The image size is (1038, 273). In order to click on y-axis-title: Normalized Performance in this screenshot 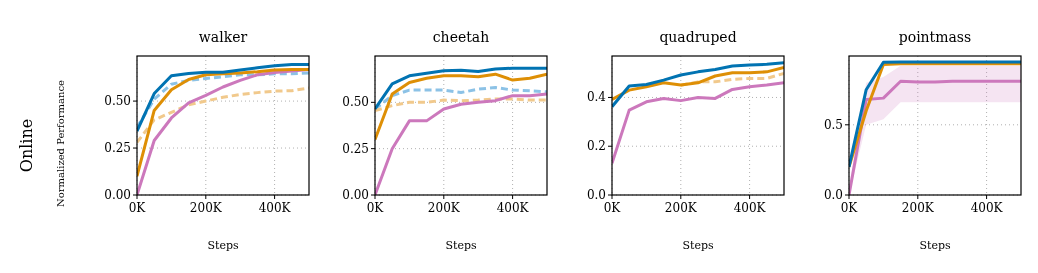, I will do `click(60, 143)`.